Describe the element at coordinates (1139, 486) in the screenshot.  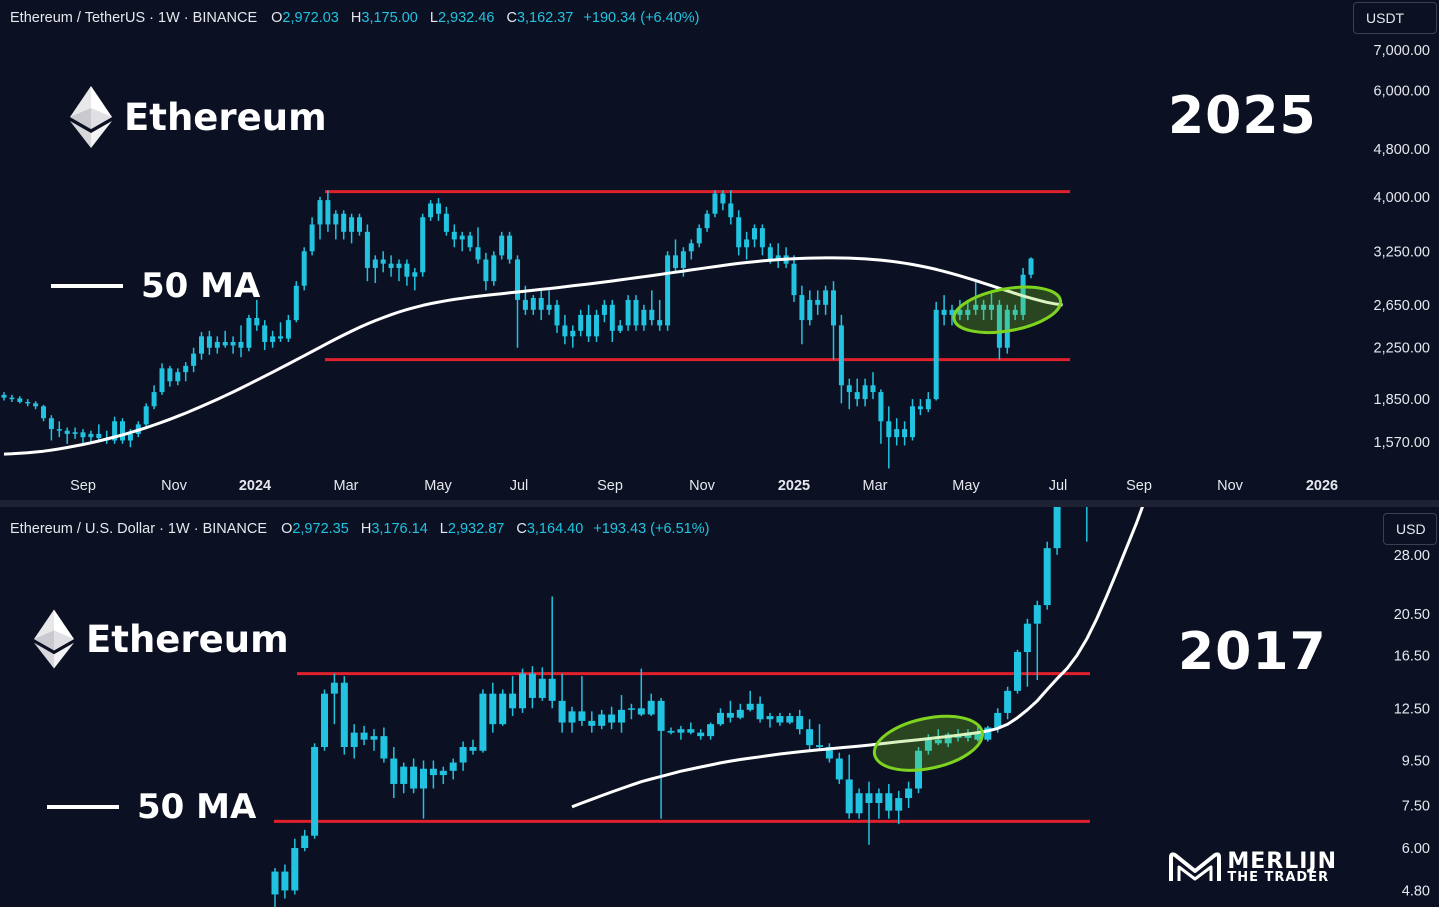
I see `x-tick-label: Sep` at that location.